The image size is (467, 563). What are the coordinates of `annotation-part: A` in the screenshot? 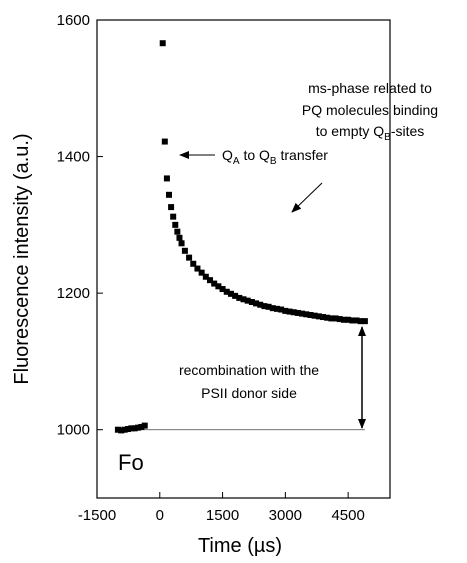 It's located at (236, 161).